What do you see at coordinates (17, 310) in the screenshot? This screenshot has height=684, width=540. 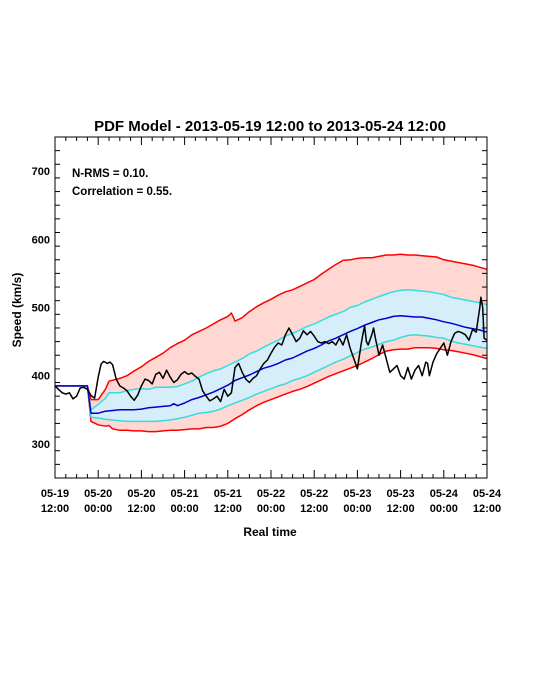 I see `y-axis-label: Speed (km/s)` at bounding box center [17, 310].